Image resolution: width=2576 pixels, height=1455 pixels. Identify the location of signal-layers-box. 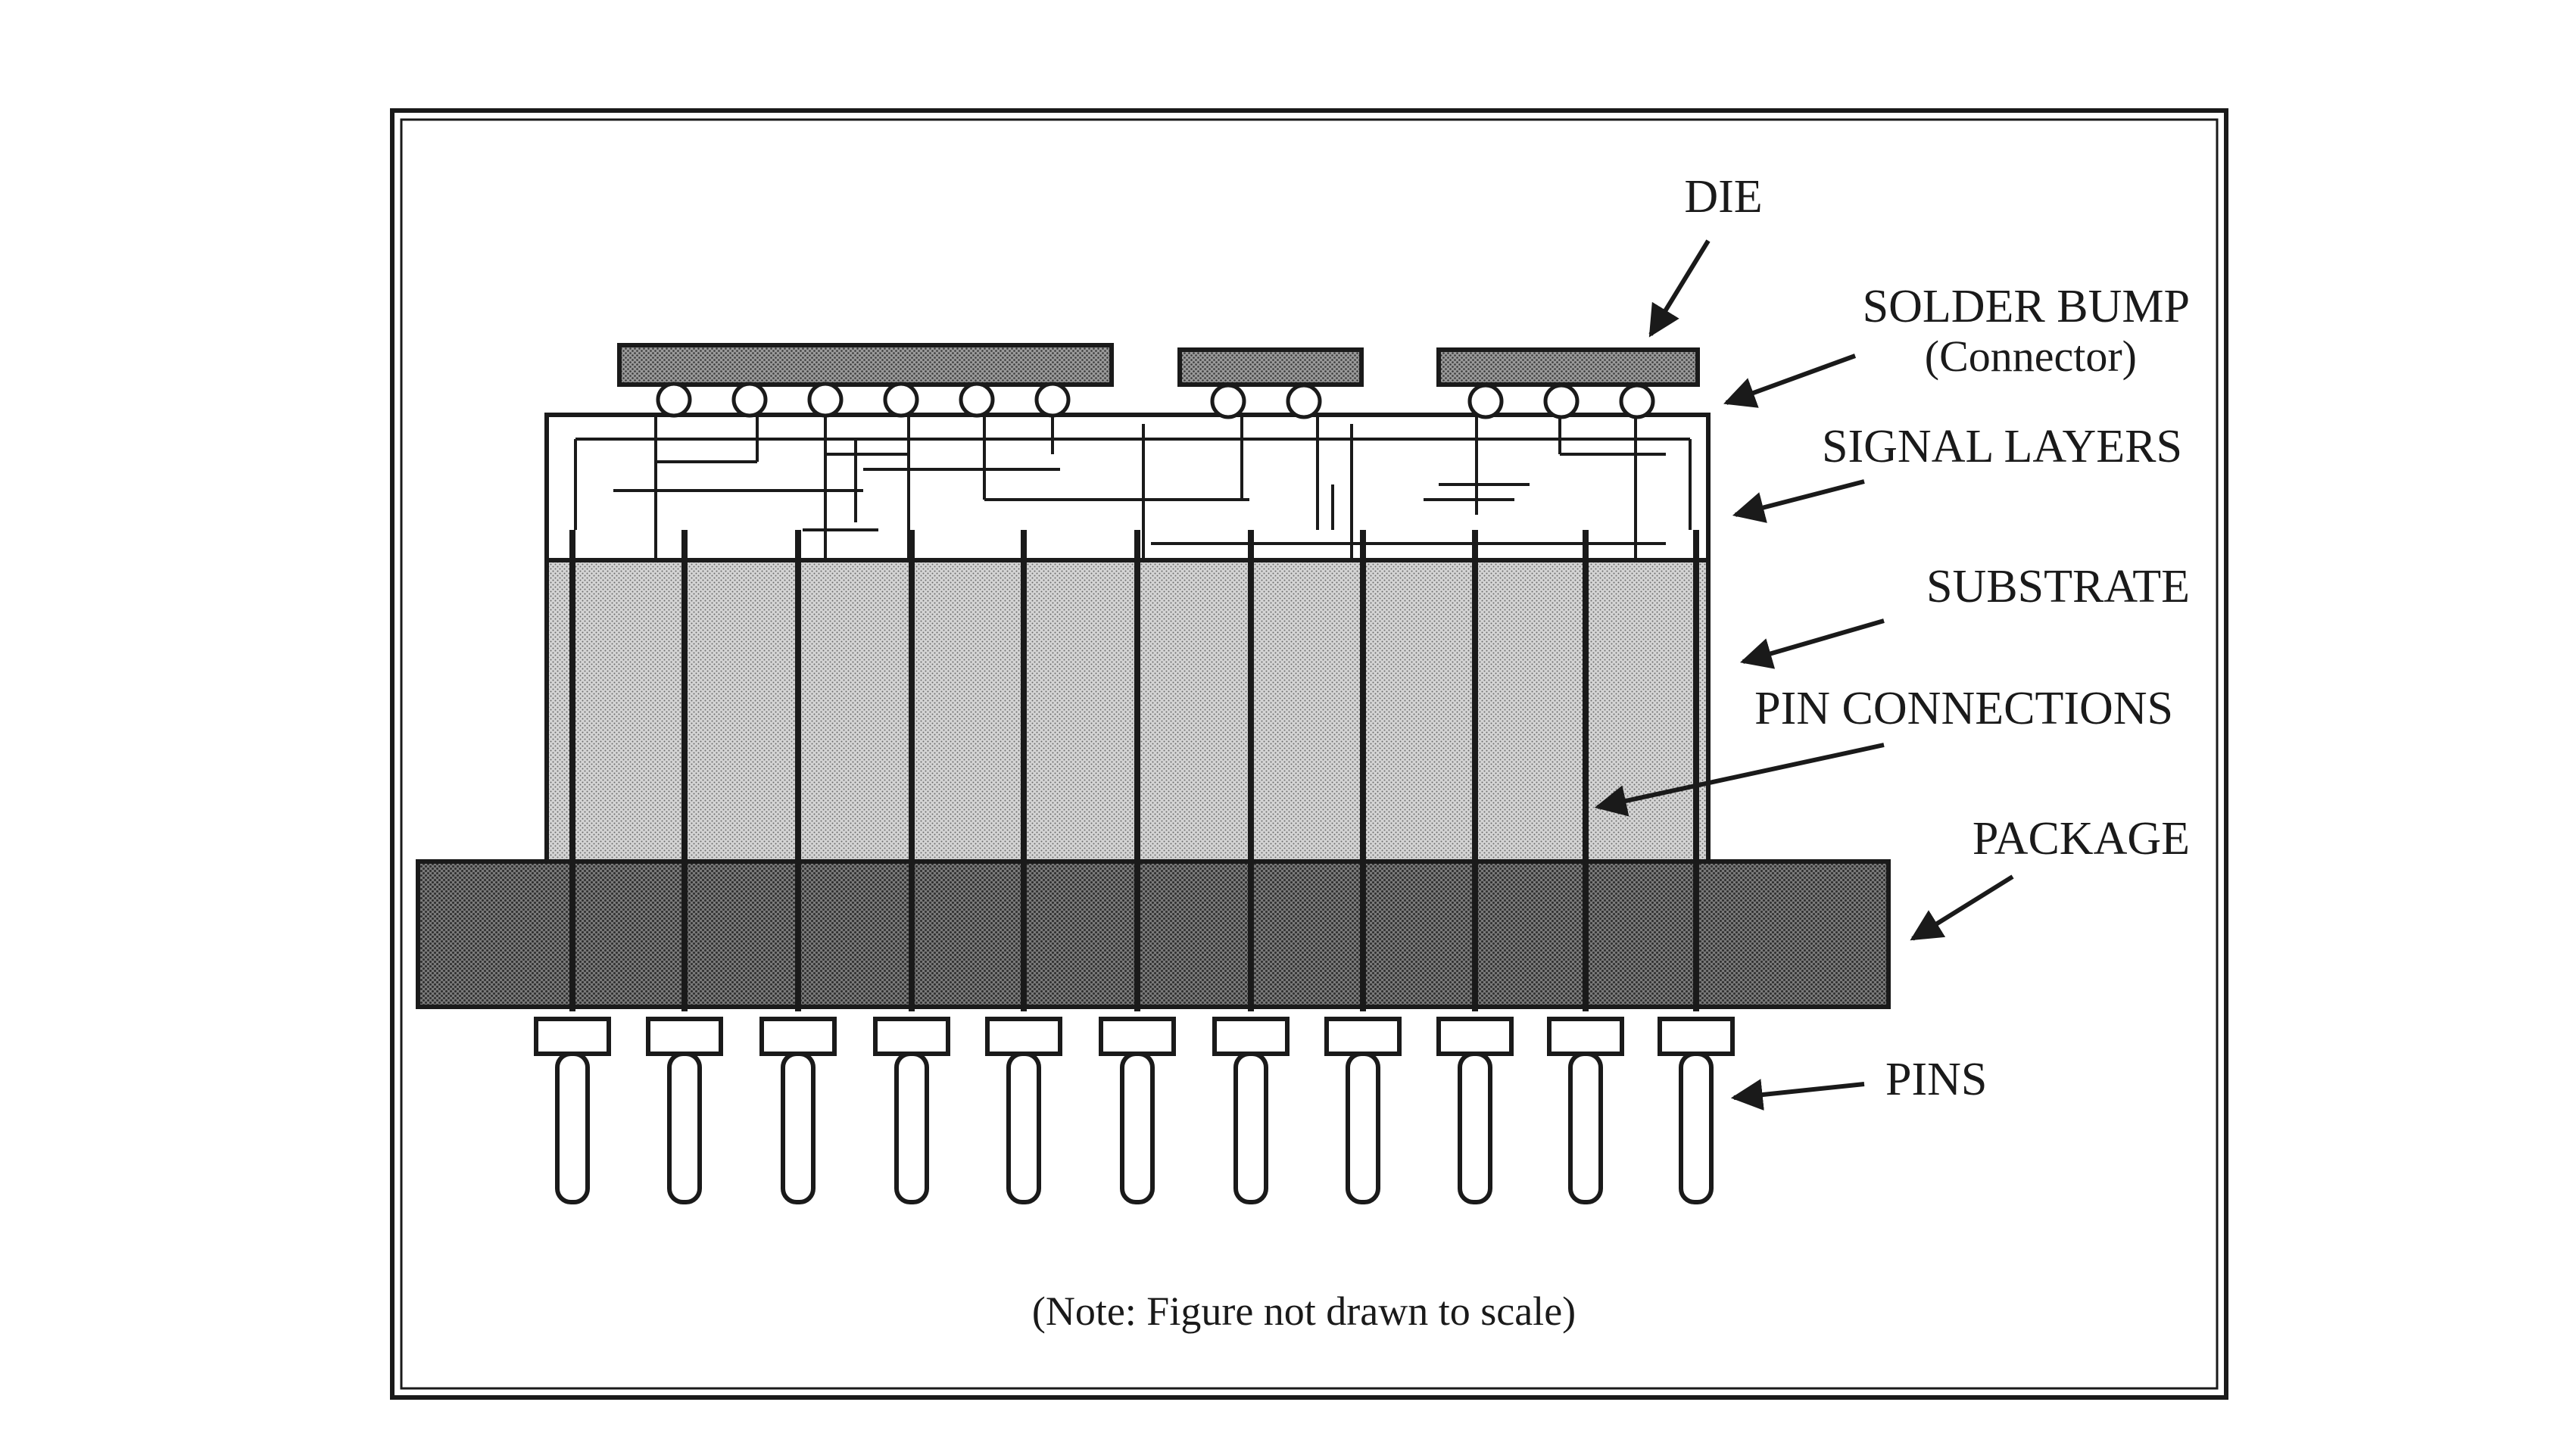
(1127, 487).